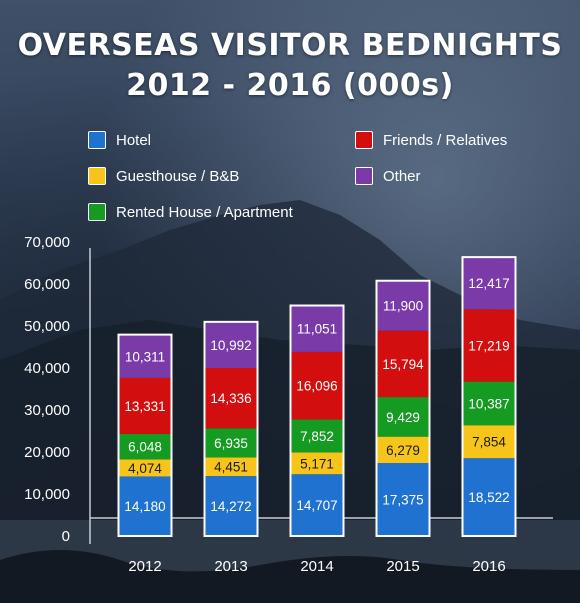 This screenshot has height=603, width=580. What do you see at coordinates (134, 140) in the screenshot?
I see `legend-label-hotel: Hotel` at bounding box center [134, 140].